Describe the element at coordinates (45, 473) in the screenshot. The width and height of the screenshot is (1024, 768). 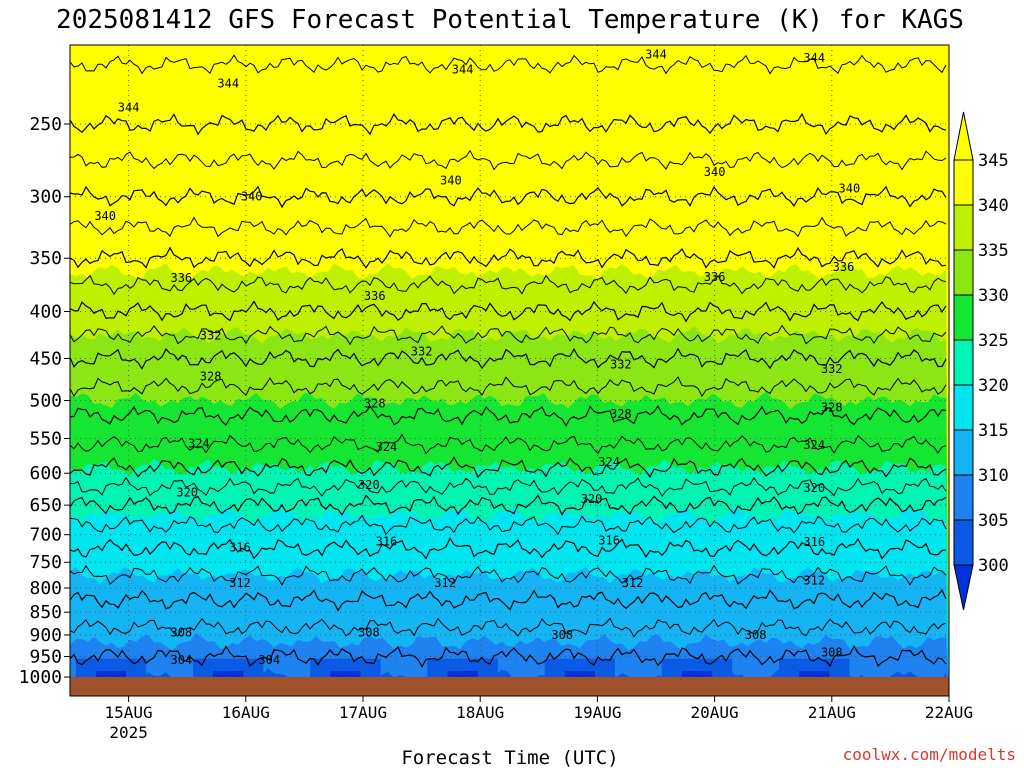
I see `y-tick-label-600: 600` at that location.